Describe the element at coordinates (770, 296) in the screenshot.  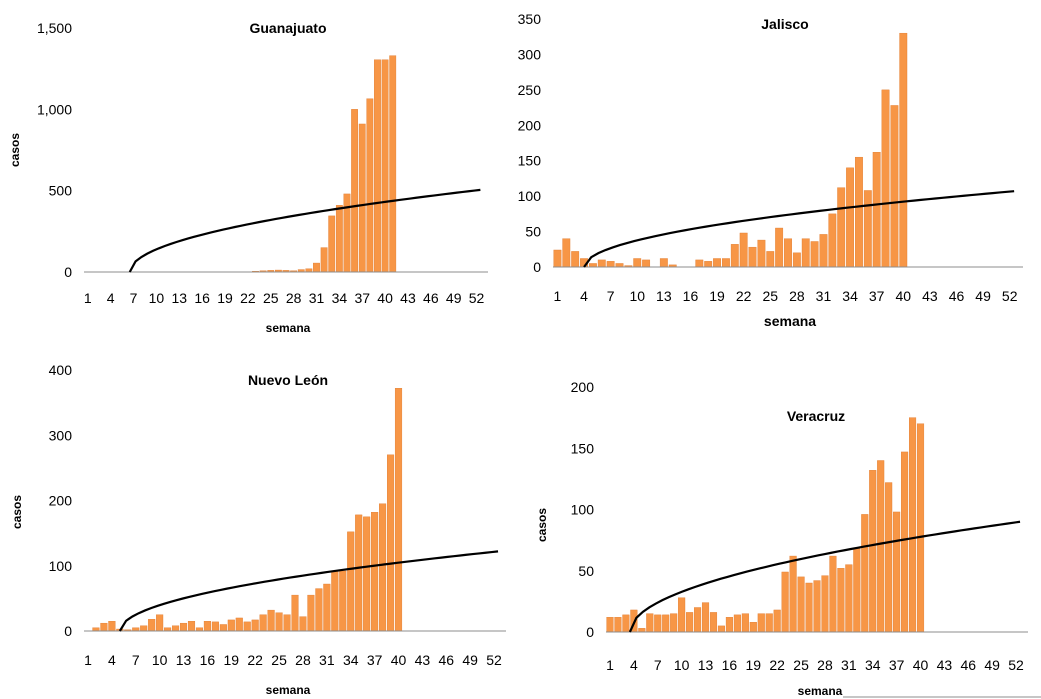
I see `x-tick-label: 25` at that location.